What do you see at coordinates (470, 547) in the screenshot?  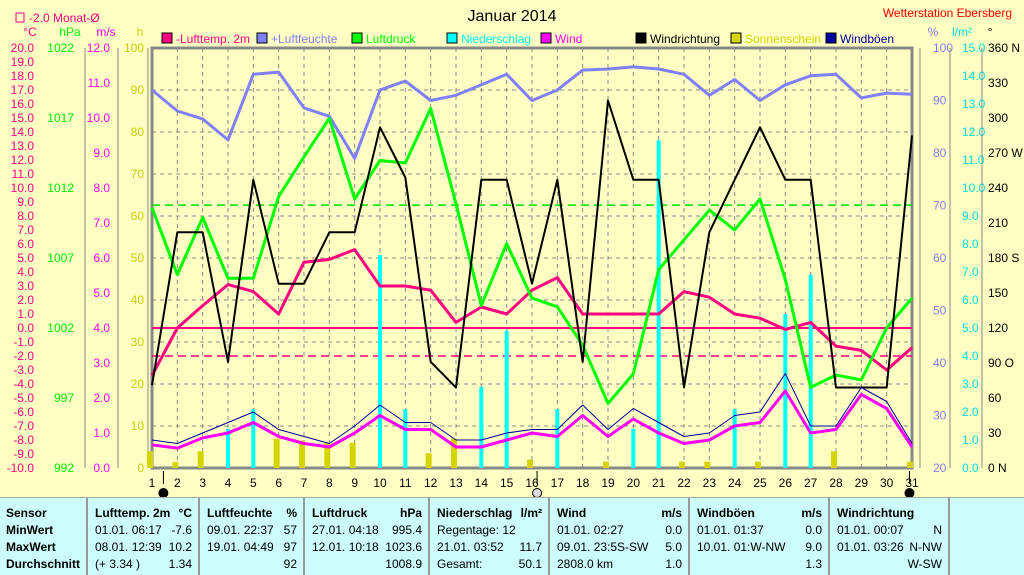 I see `table-cell: 21.01. 03:52` at bounding box center [470, 547].